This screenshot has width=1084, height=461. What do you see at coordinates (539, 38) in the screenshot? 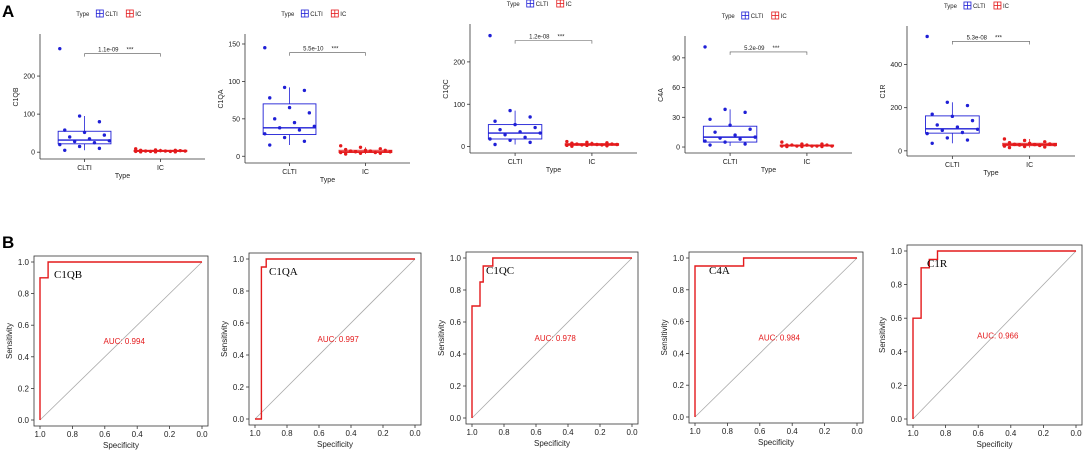
I see `p-value-label: 1.2e-08` at bounding box center [539, 38].